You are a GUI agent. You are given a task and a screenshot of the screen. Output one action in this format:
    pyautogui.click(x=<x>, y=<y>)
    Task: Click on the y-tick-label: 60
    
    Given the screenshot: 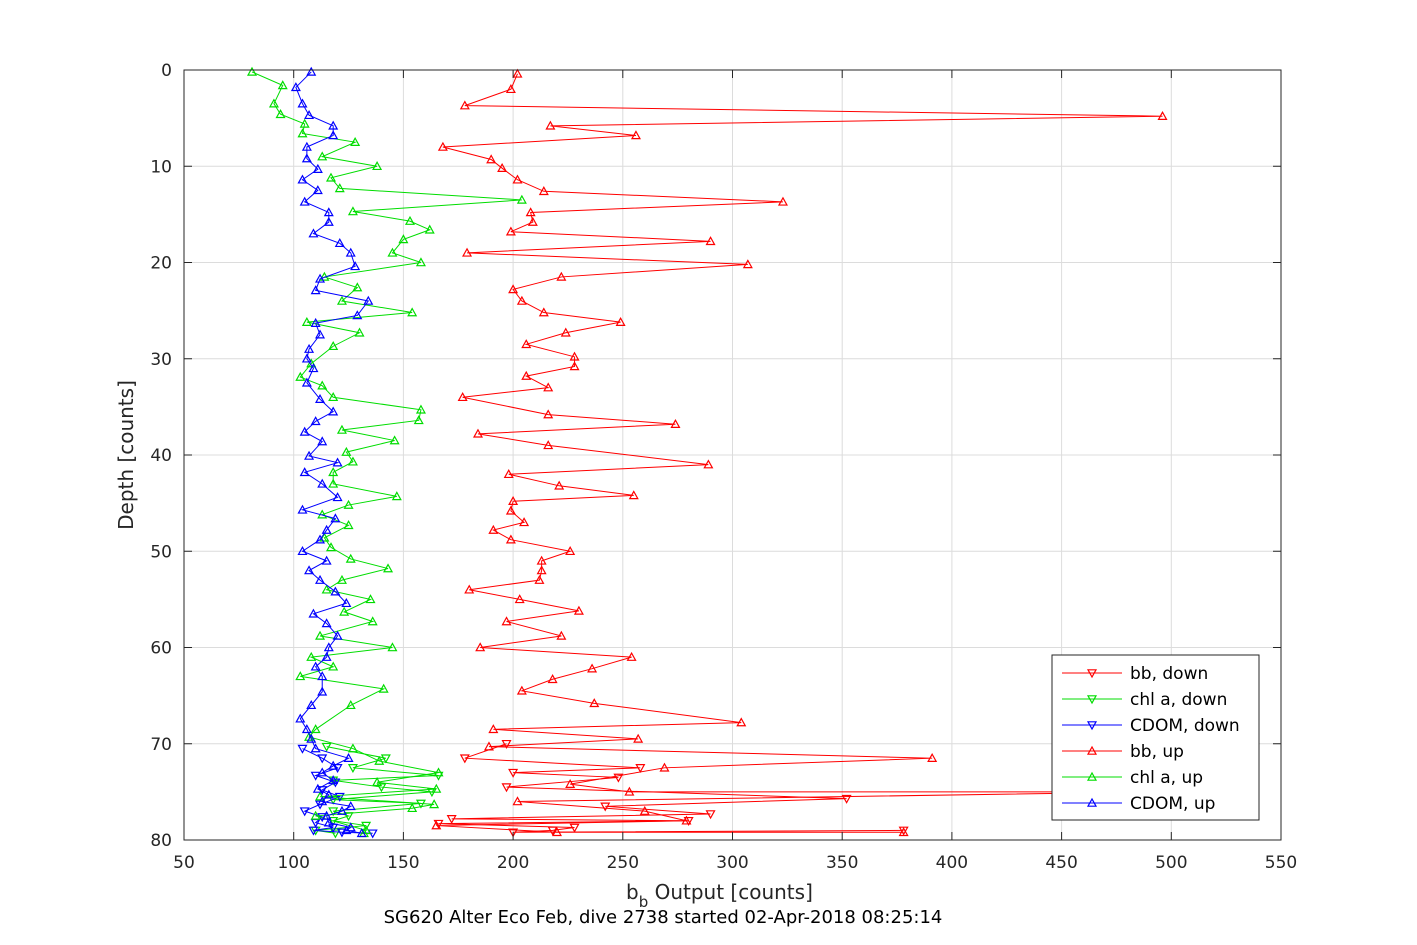 What is the action you would take?
    pyautogui.click(x=161, y=649)
    